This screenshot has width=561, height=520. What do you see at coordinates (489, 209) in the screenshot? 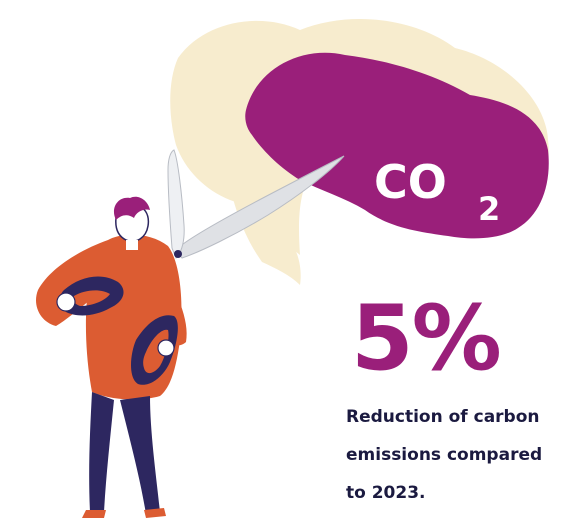
I see `co2-subscript: 2` at bounding box center [489, 209].